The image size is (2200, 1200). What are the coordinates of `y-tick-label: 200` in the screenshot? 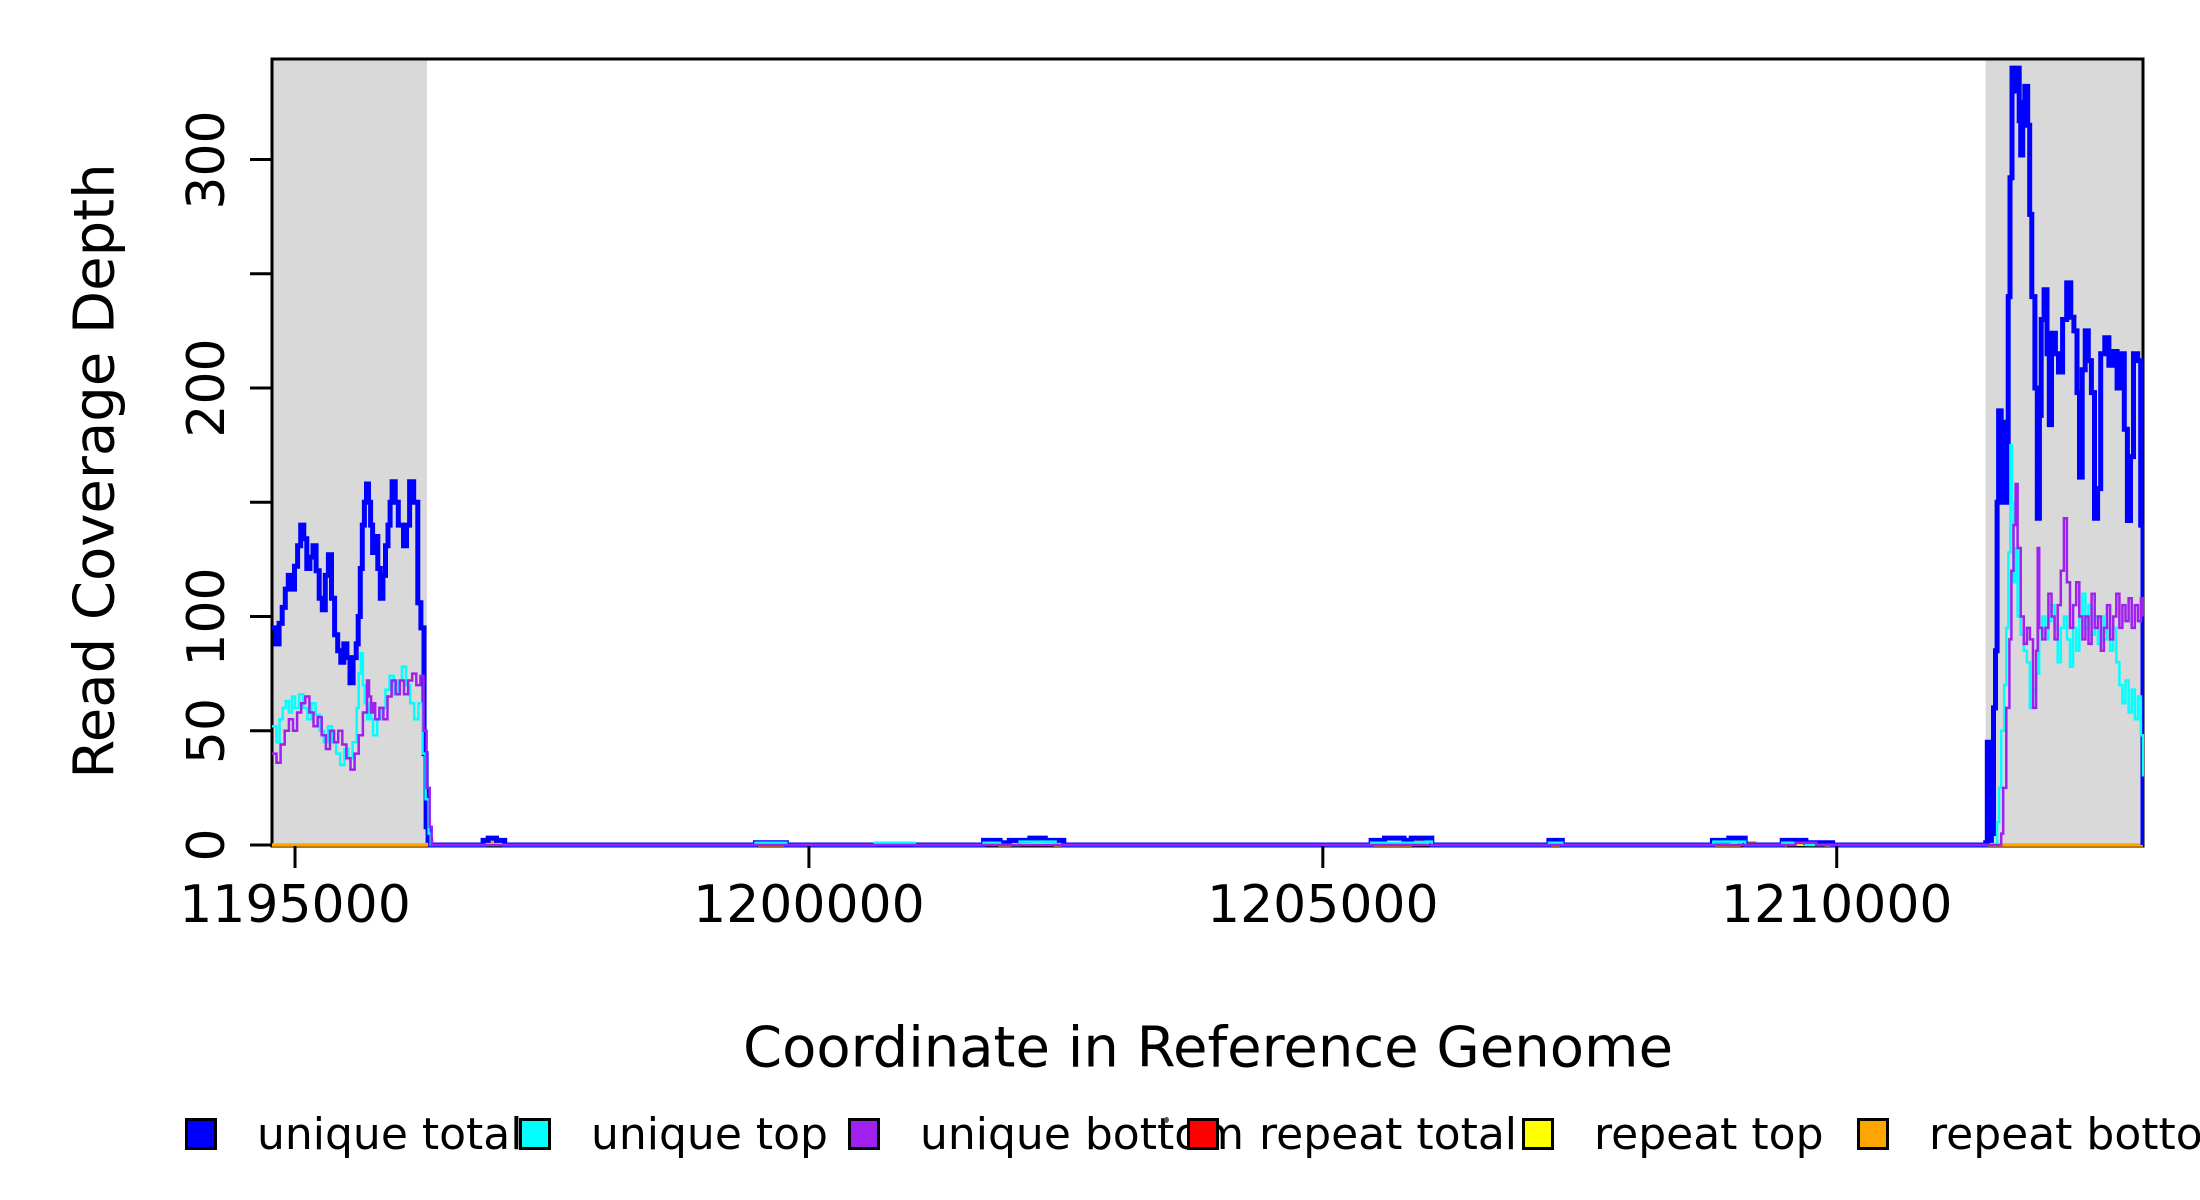 It's located at (207, 388).